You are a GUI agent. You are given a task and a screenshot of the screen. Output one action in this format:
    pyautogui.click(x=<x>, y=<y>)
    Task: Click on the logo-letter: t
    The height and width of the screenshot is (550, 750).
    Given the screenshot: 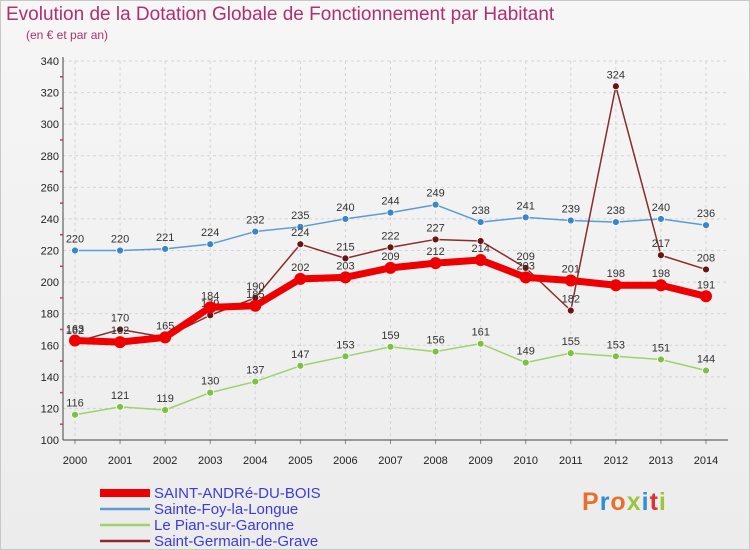 What is the action you would take?
    pyautogui.click(x=654, y=502)
    